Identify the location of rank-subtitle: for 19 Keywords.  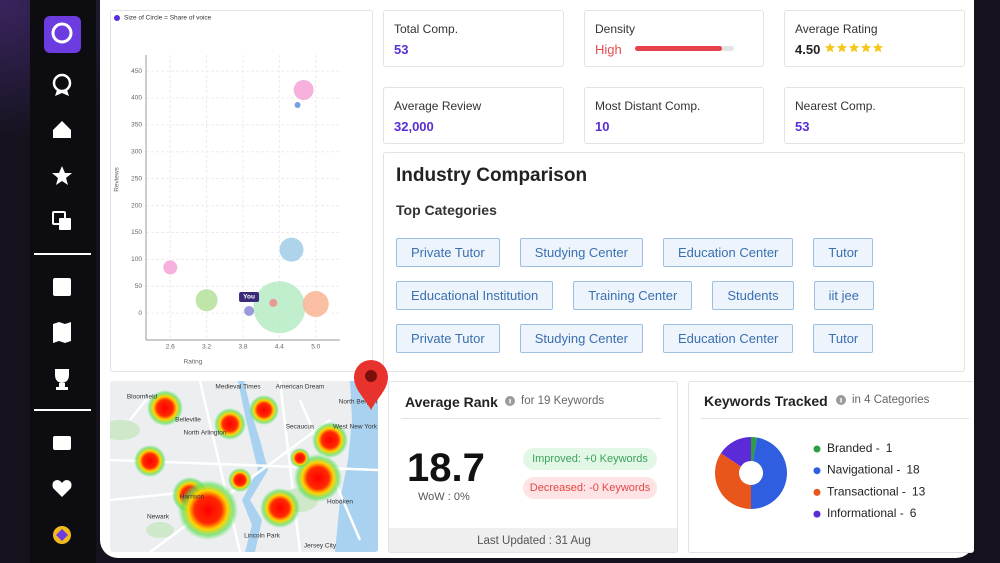
(563, 401).